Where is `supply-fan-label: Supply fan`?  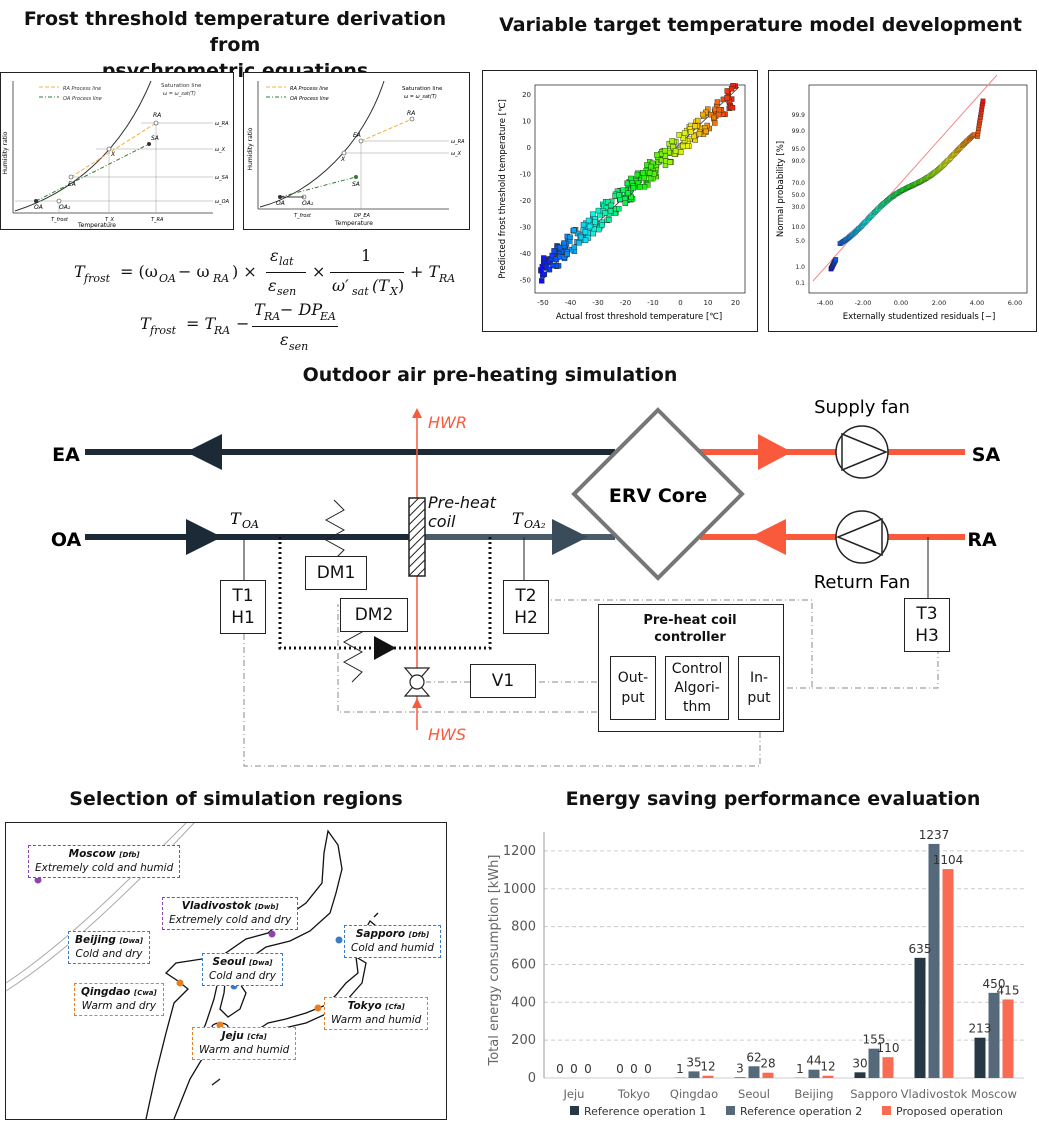 supply-fan-label: Supply fan is located at coordinates (862, 407).